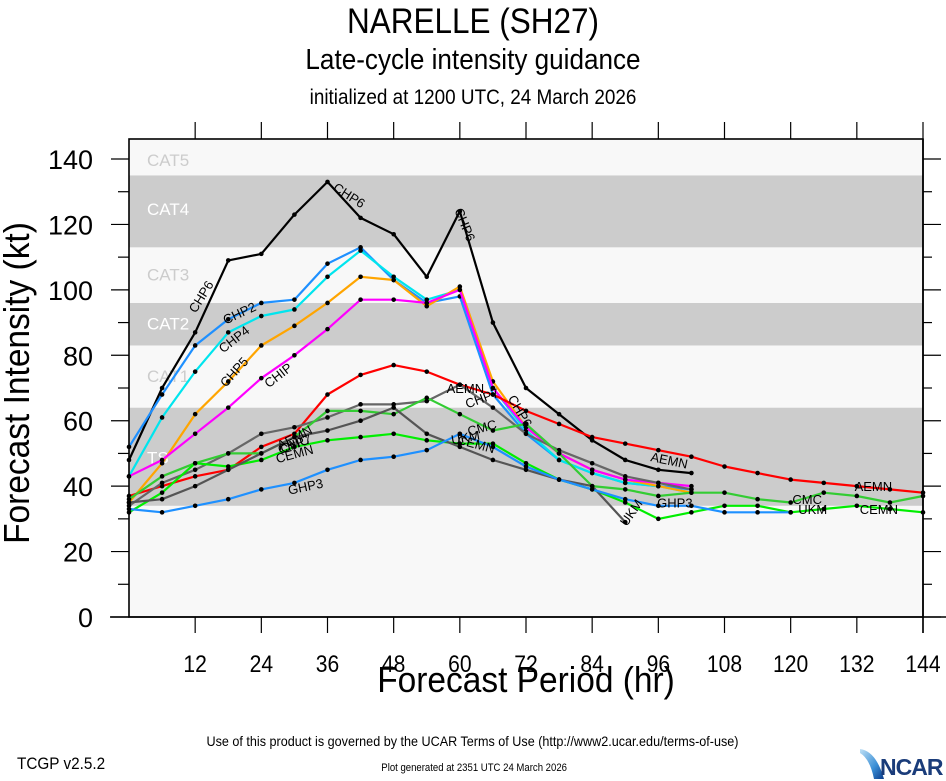 The image size is (946, 781). What do you see at coordinates (61, 763) in the screenshot?
I see `version-label: TCGP v2.5.2` at bounding box center [61, 763].